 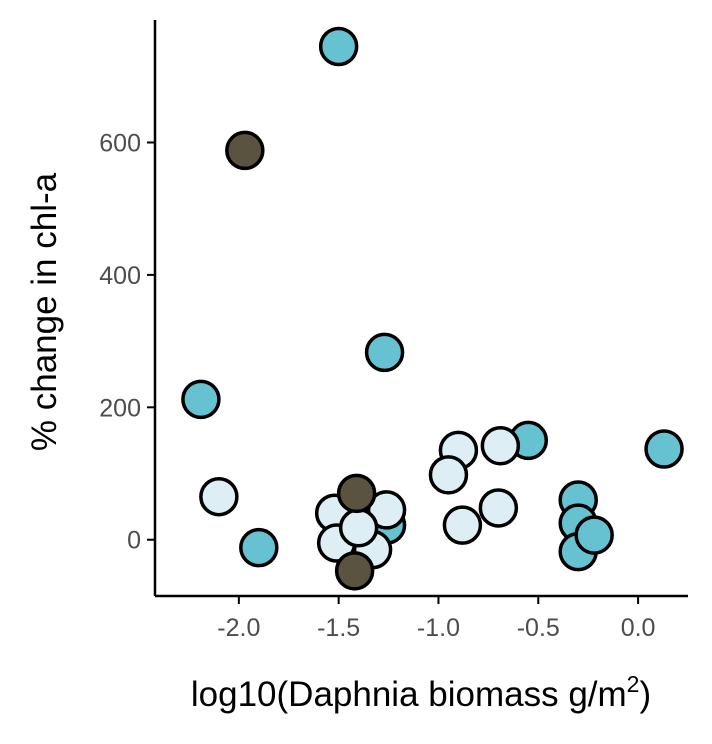 What do you see at coordinates (645, 694) in the screenshot?
I see `x-axis-title-suffix: )` at bounding box center [645, 694].